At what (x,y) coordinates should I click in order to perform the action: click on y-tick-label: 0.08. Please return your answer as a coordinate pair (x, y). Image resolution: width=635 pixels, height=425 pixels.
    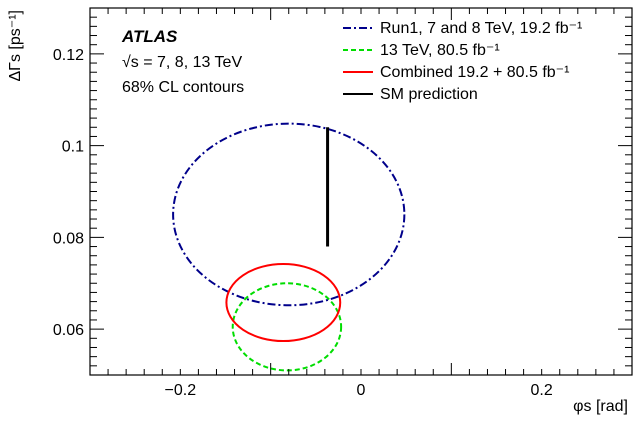
    Looking at the image, I should click on (68, 238).